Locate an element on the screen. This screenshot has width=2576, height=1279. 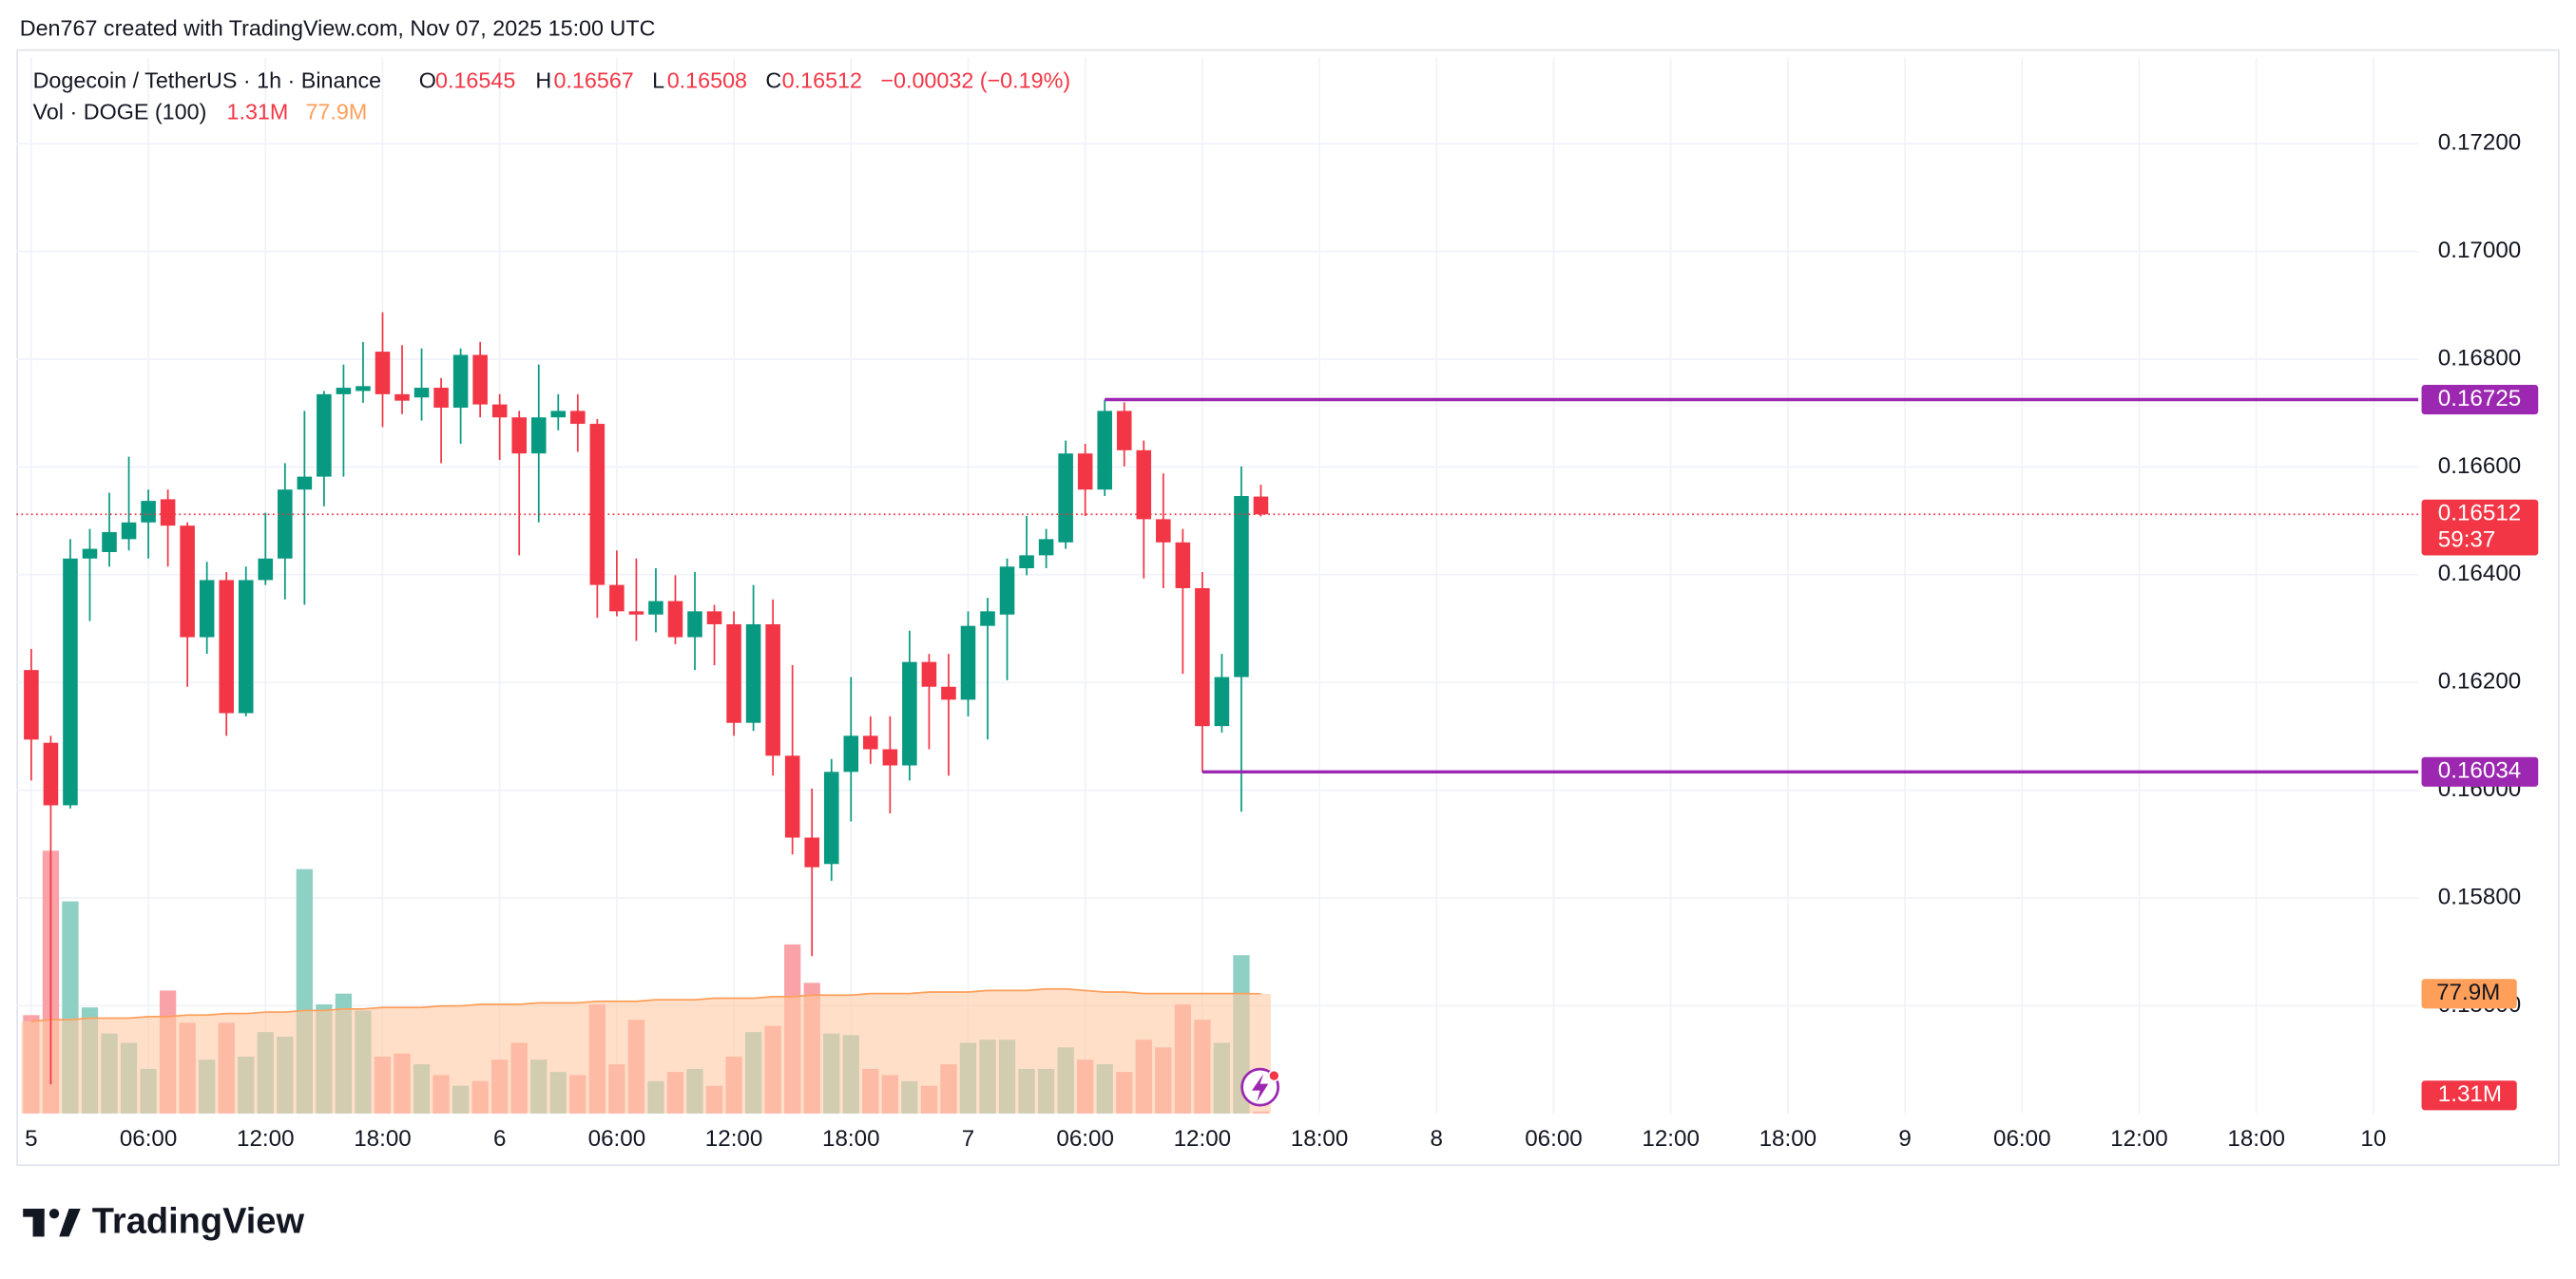
ohlc-value: 0.16508 is located at coordinates (707, 80).